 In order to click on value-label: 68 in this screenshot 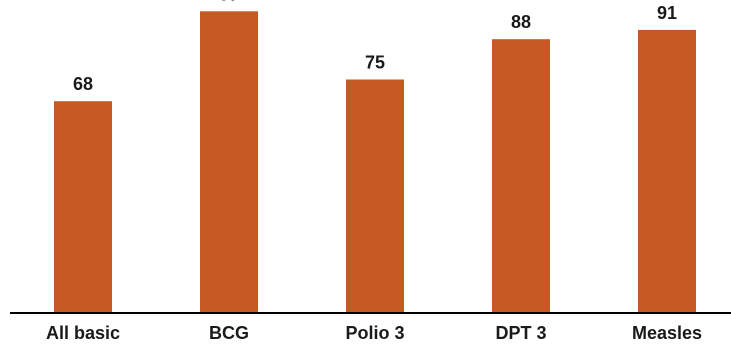, I will do `click(83, 84)`.